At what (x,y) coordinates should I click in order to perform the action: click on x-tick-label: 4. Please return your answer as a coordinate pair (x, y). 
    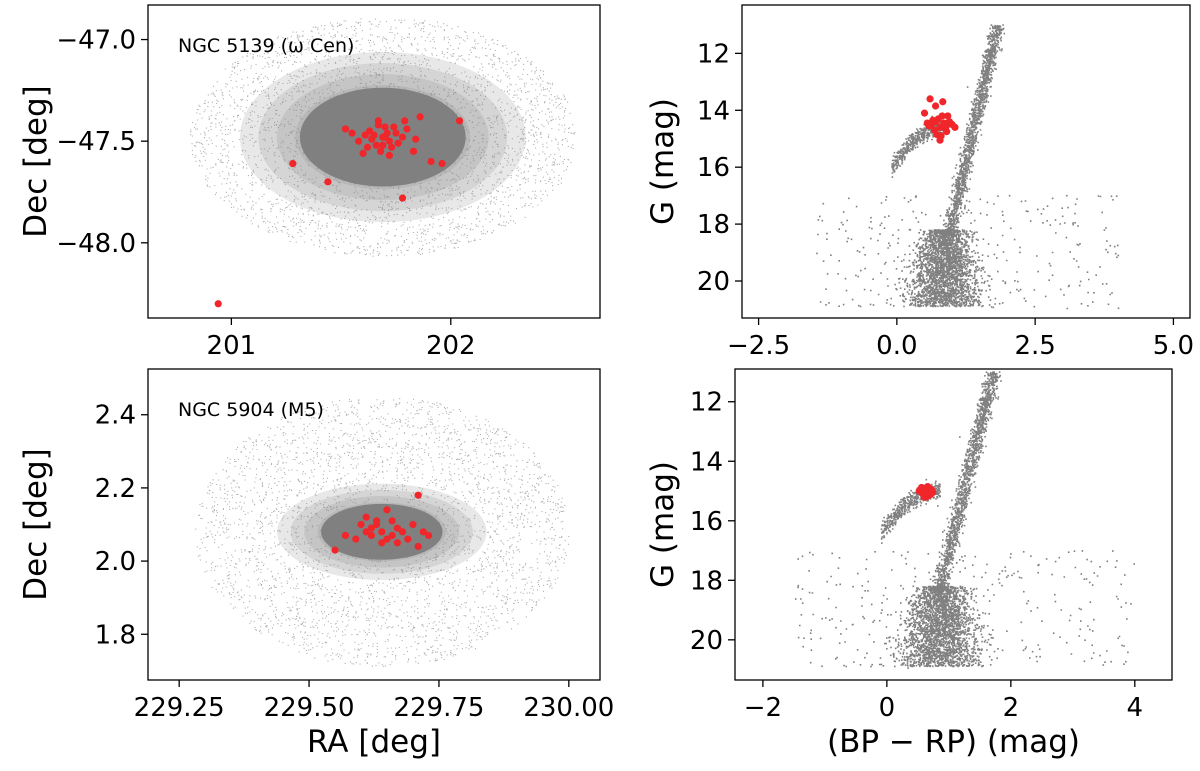
    Looking at the image, I should click on (1135, 708).